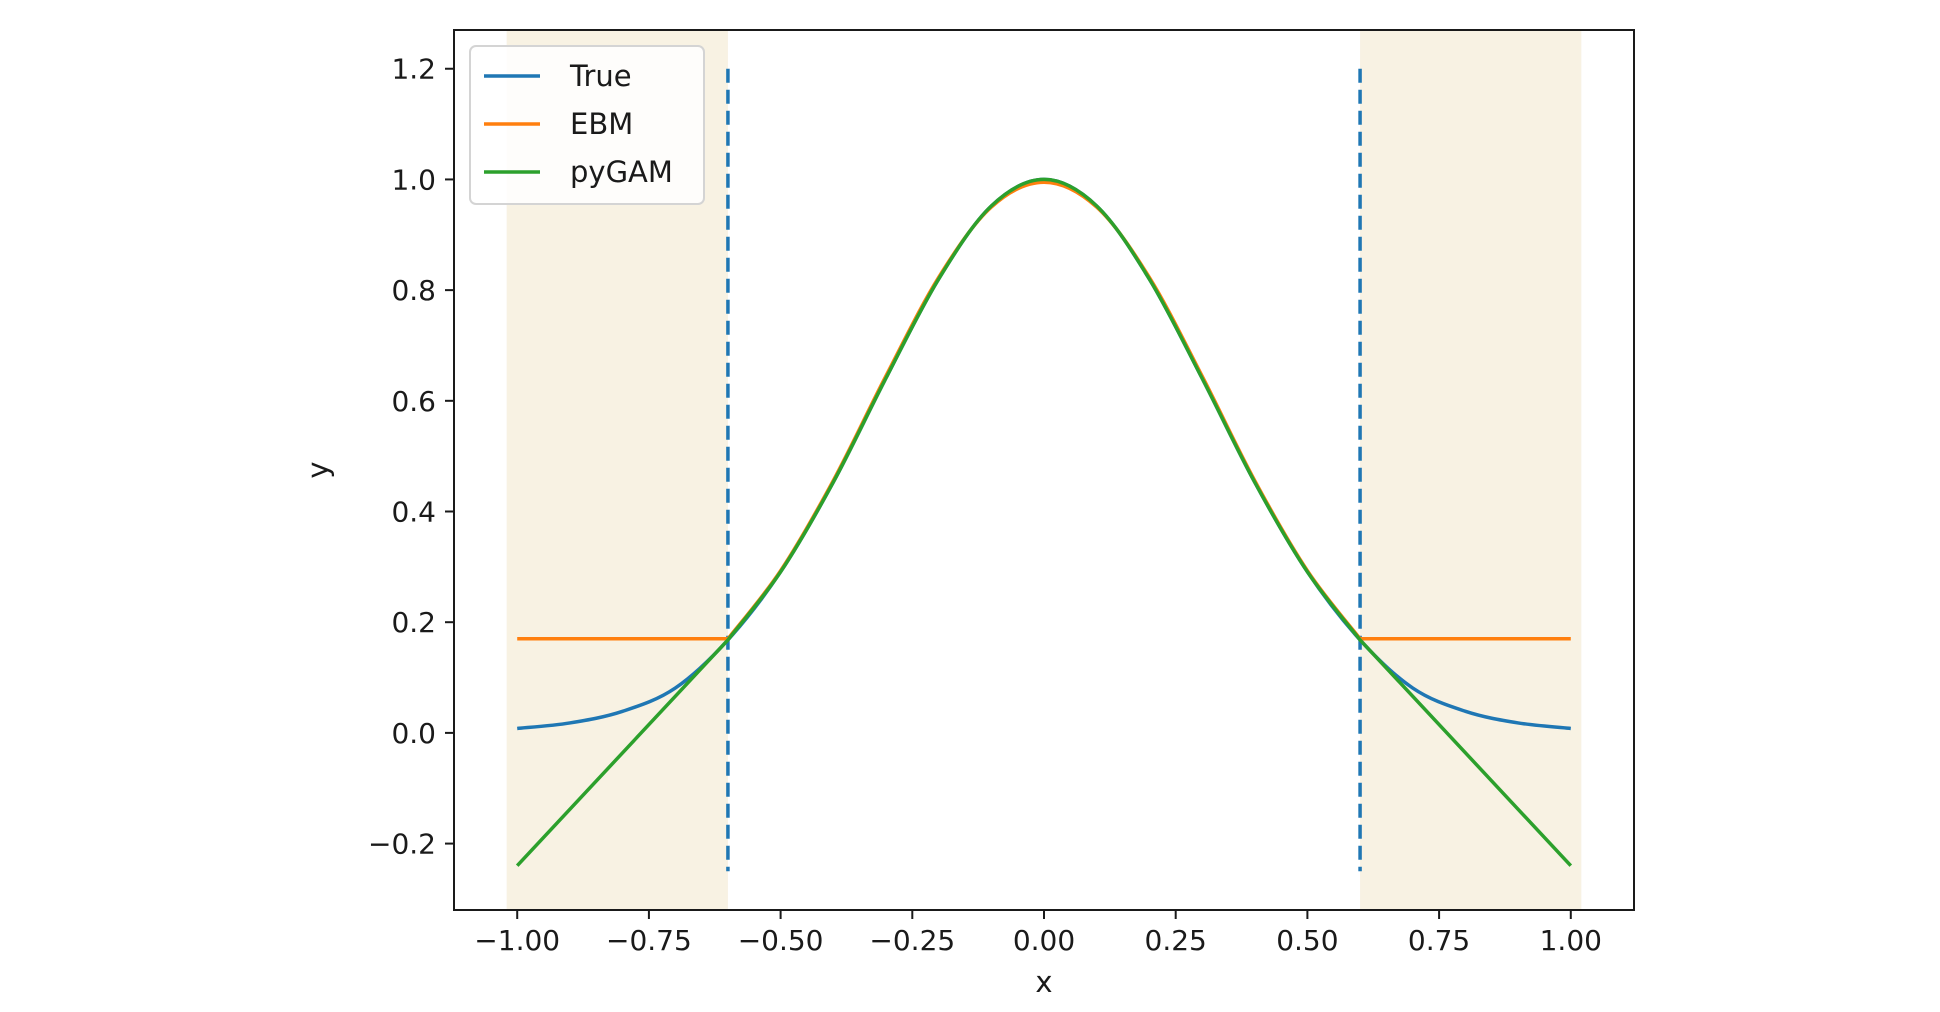 This screenshot has width=1940, height=1012. I want to click on y-axis-ticks: −0.2 0.0 0.2 0.4 0.6 0.8 1.0 1.2, so click(411, 457).